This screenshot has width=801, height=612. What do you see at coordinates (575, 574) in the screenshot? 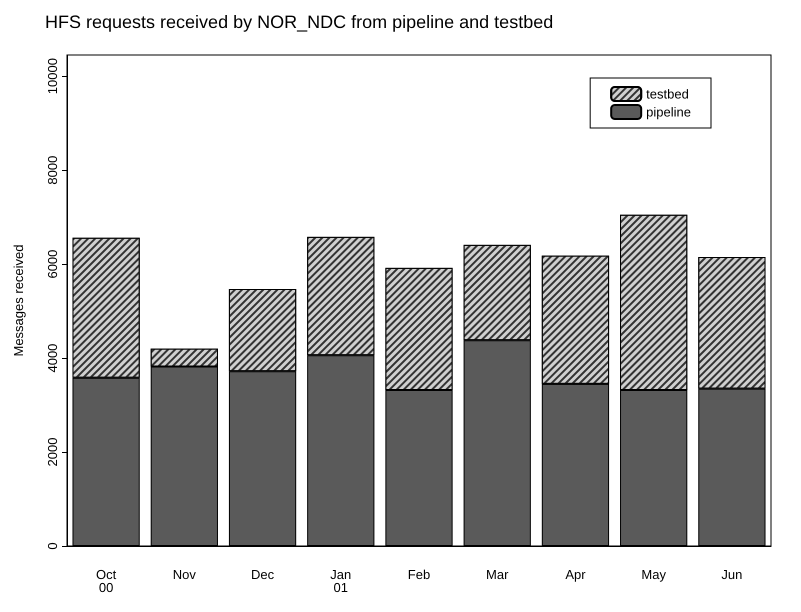
I see `x-tick-label: Apr` at bounding box center [575, 574].